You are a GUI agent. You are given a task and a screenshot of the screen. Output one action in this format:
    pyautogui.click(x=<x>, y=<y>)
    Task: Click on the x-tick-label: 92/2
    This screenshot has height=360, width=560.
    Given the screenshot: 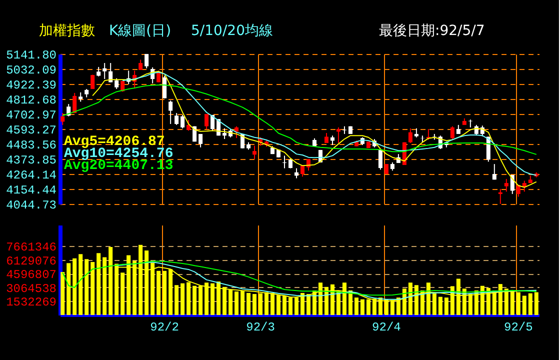 What is the action you would take?
    pyautogui.click(x=164, y=327)
    